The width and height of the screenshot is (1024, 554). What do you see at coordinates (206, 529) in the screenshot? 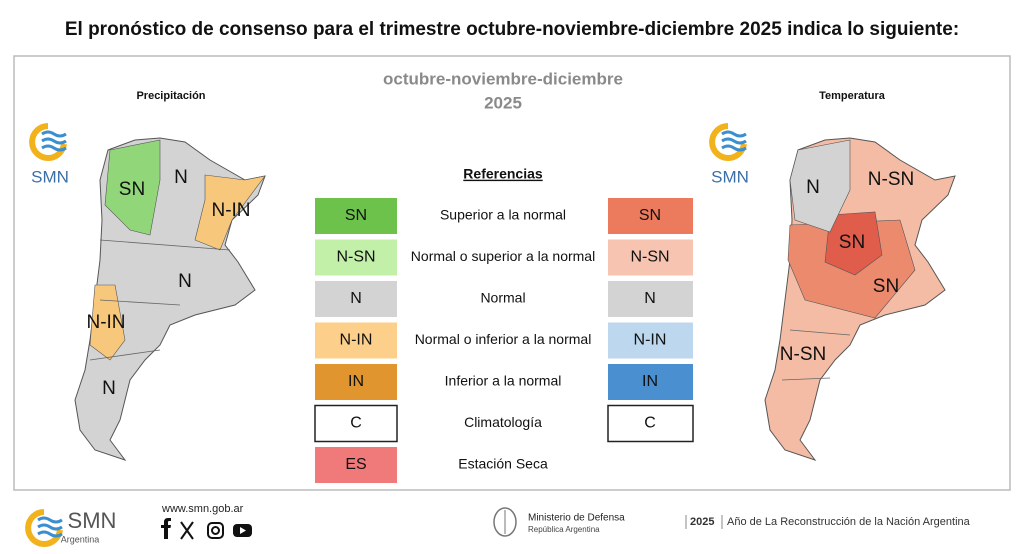
I see `social-icons` at bounding box center [206, 529].